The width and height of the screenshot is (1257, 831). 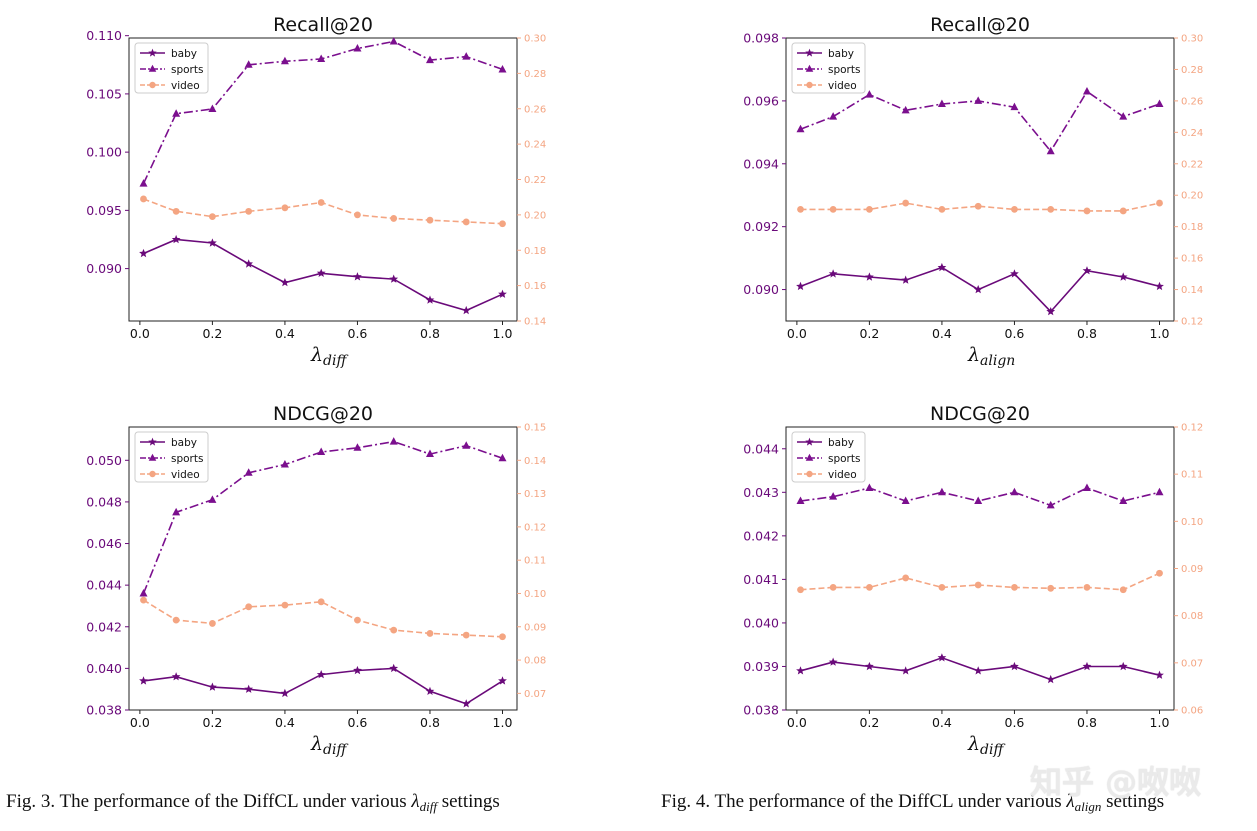 I want to click on y-right-tick-label: 0.14, so click(x=535, y=461).